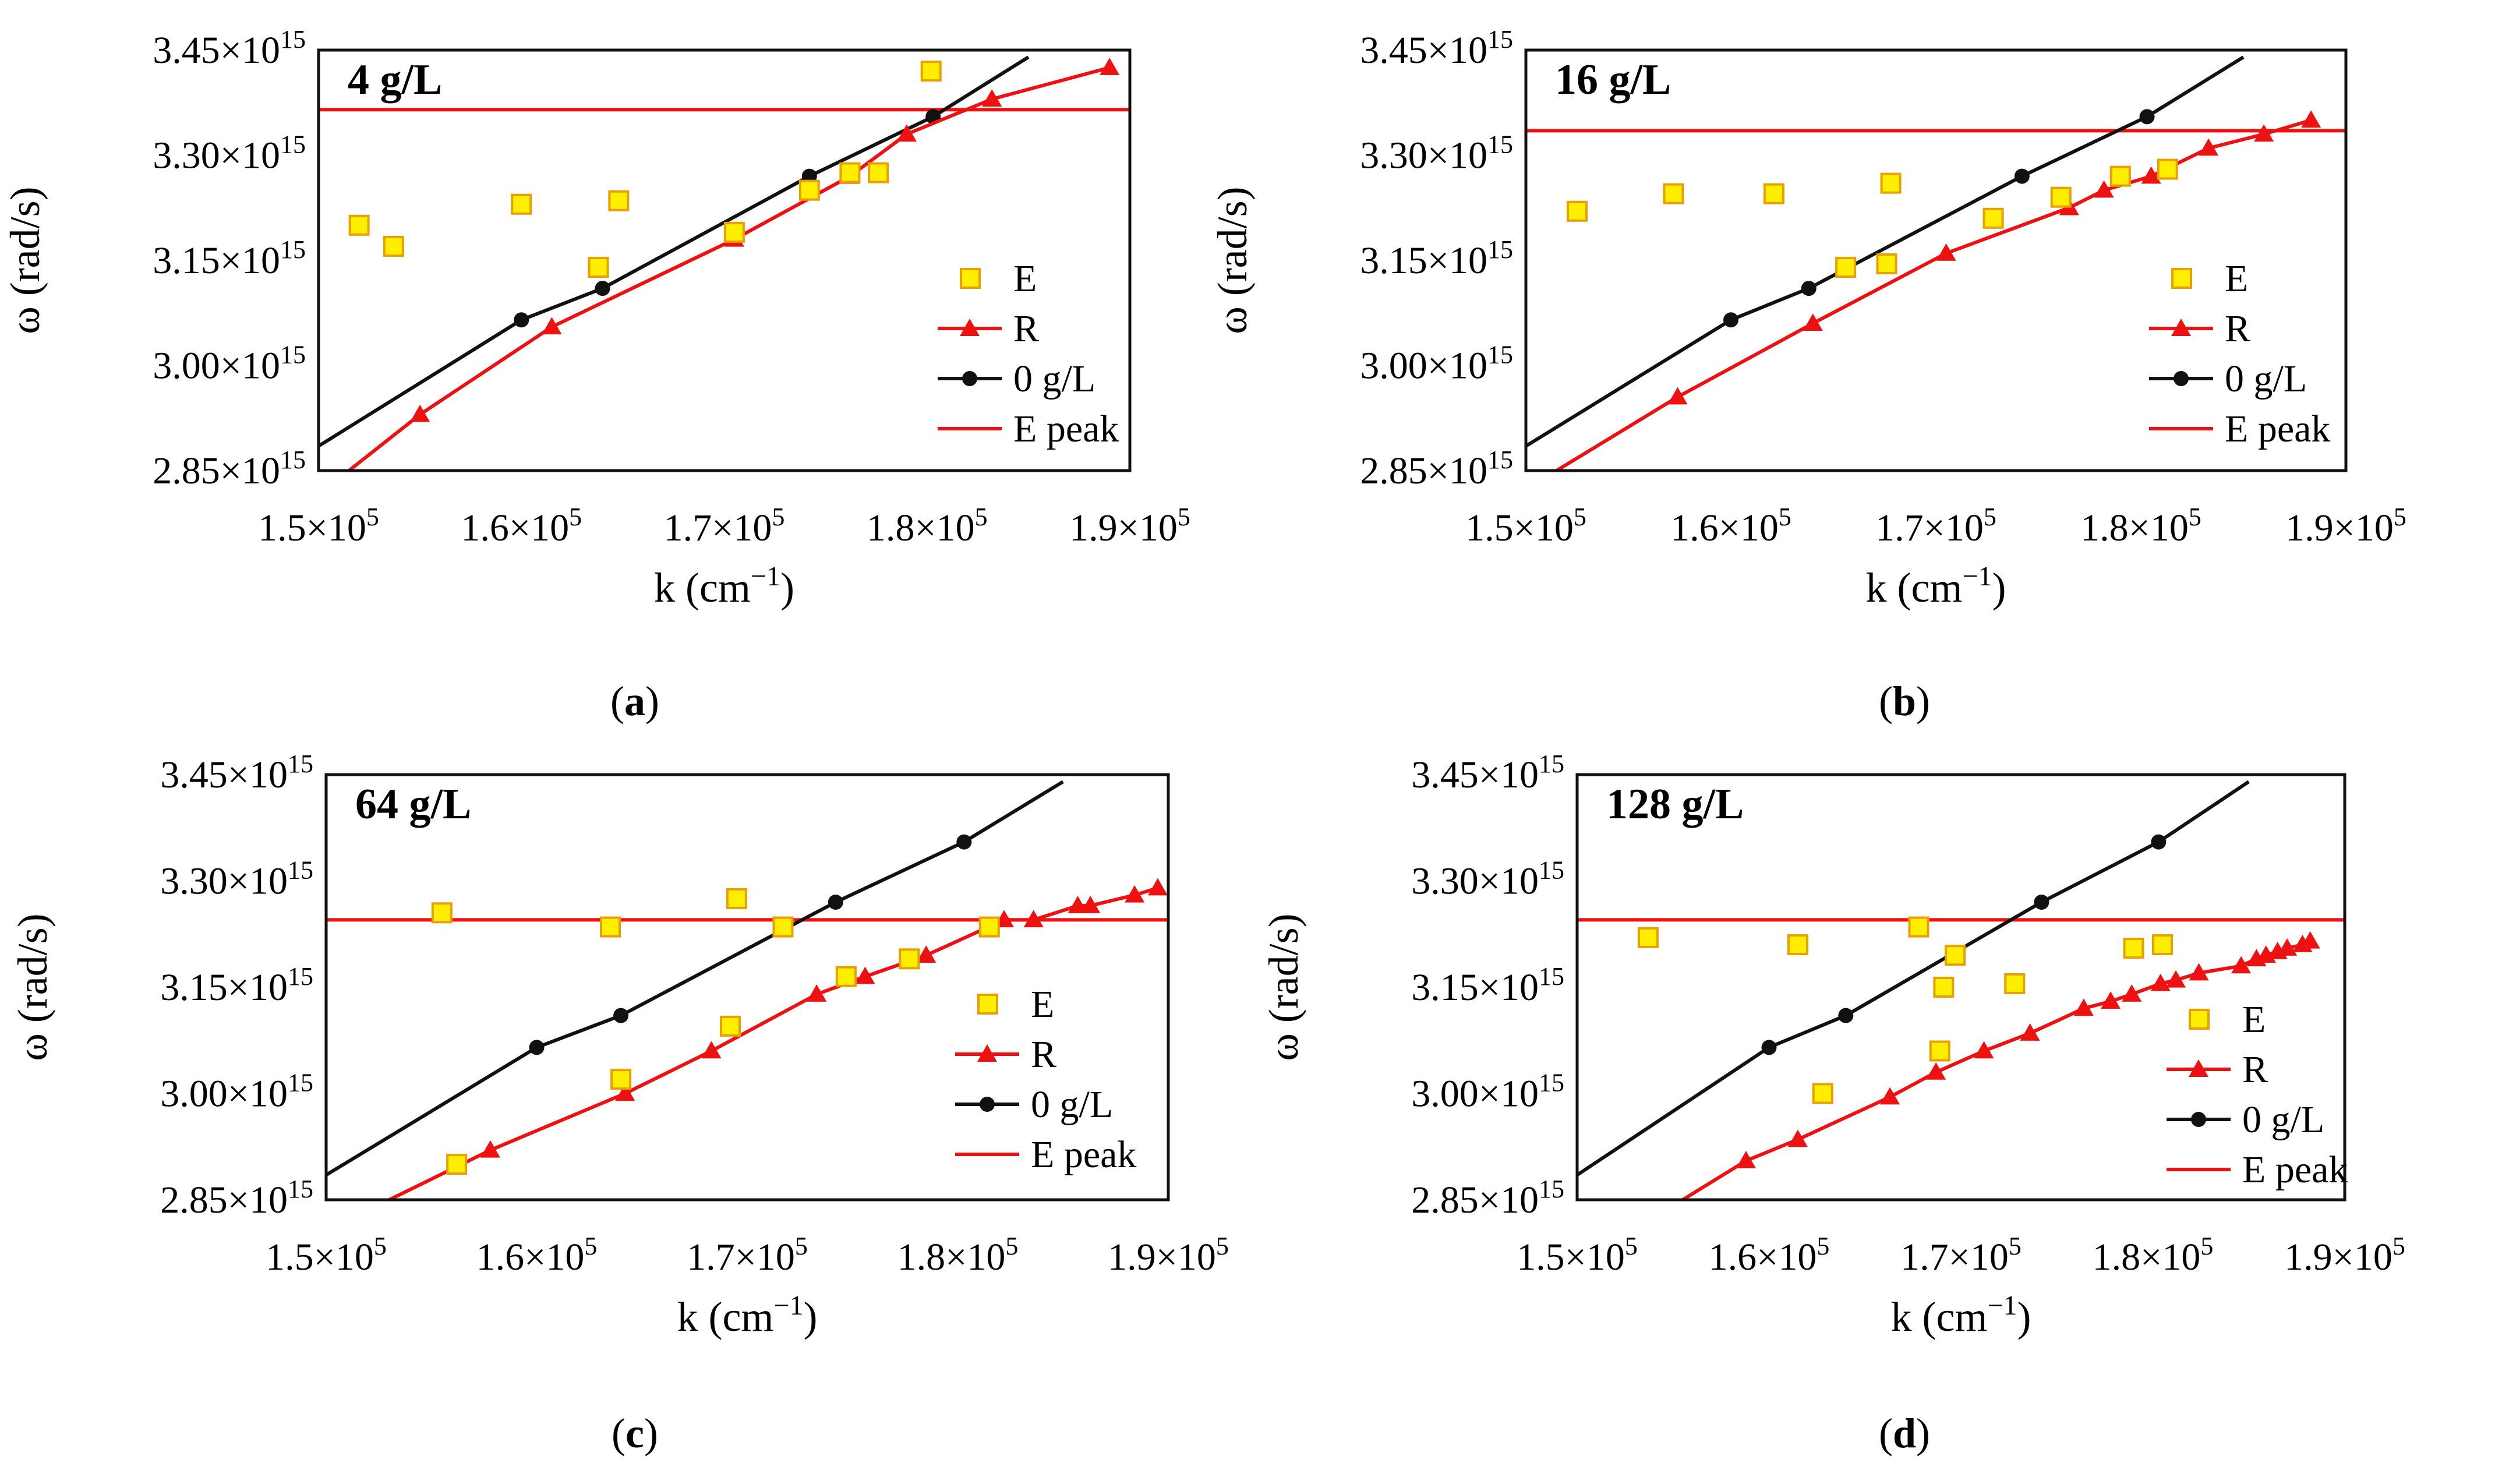 This screenshot has width=2495, height=1484. I want to click on legend-label: E peak, so click(1066, 429).